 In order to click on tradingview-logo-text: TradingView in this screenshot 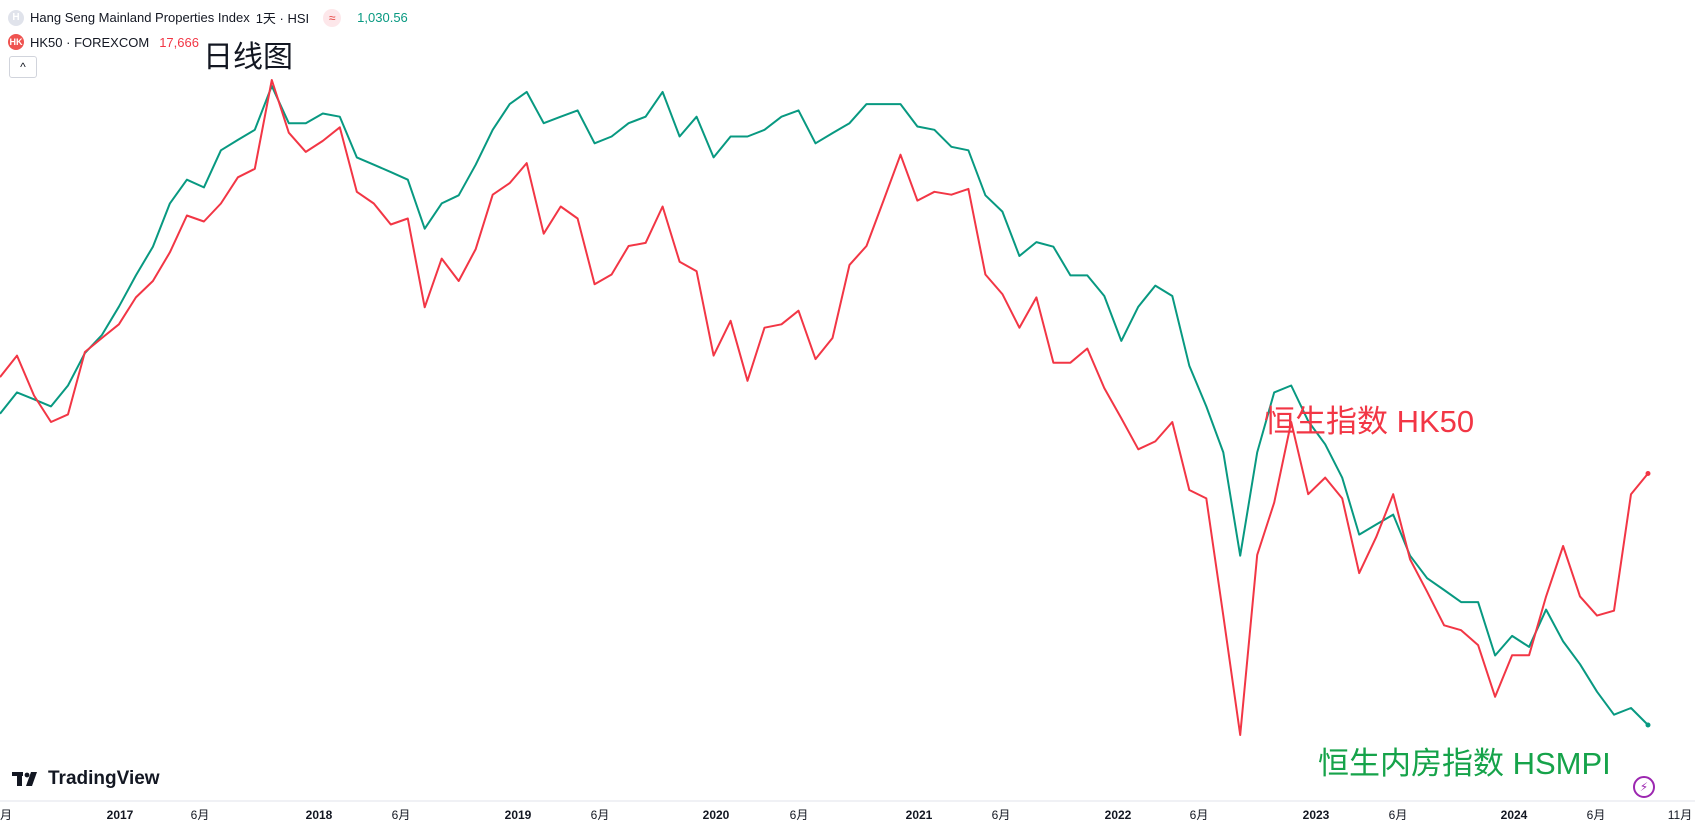, I will do `click(104, 778)`.